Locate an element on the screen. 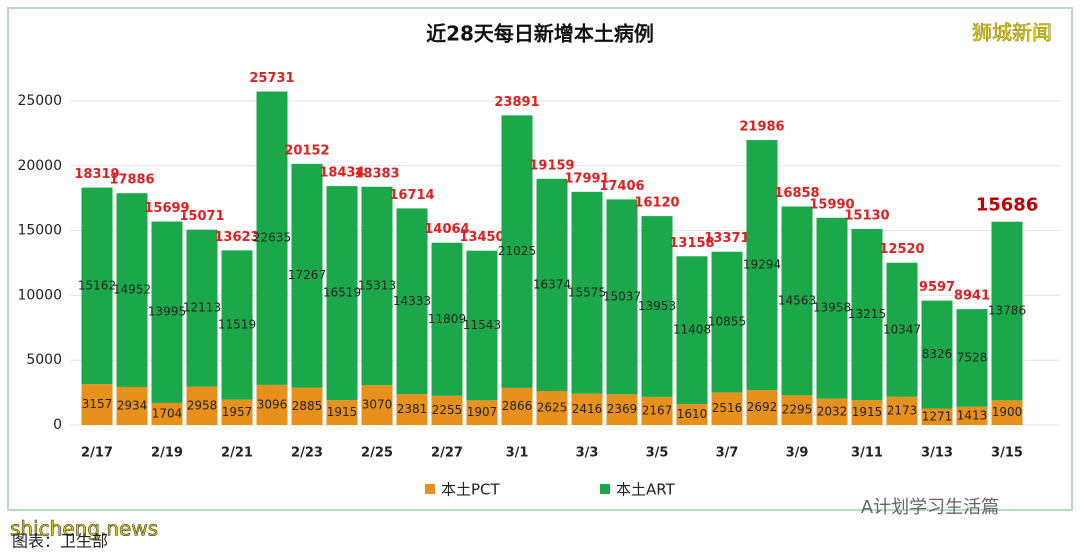 The width and height of the screenshot is (1080, 558). data-label: 1413 is located at coordinates (972, 415).